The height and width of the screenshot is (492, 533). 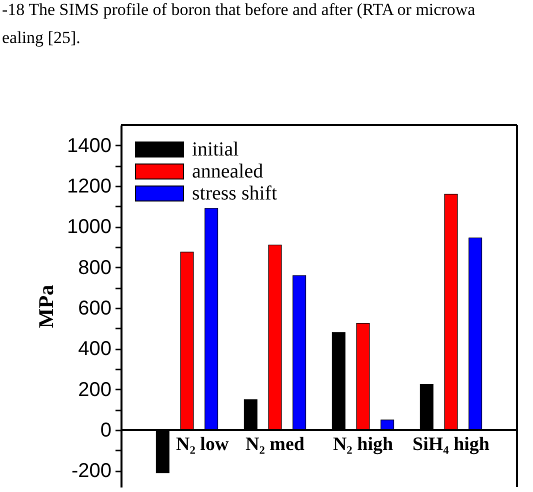 What do you see at coordinates (95, 349) in the screenshot?
I see `y-tick-label: 400` at bounding box center [95, 349].